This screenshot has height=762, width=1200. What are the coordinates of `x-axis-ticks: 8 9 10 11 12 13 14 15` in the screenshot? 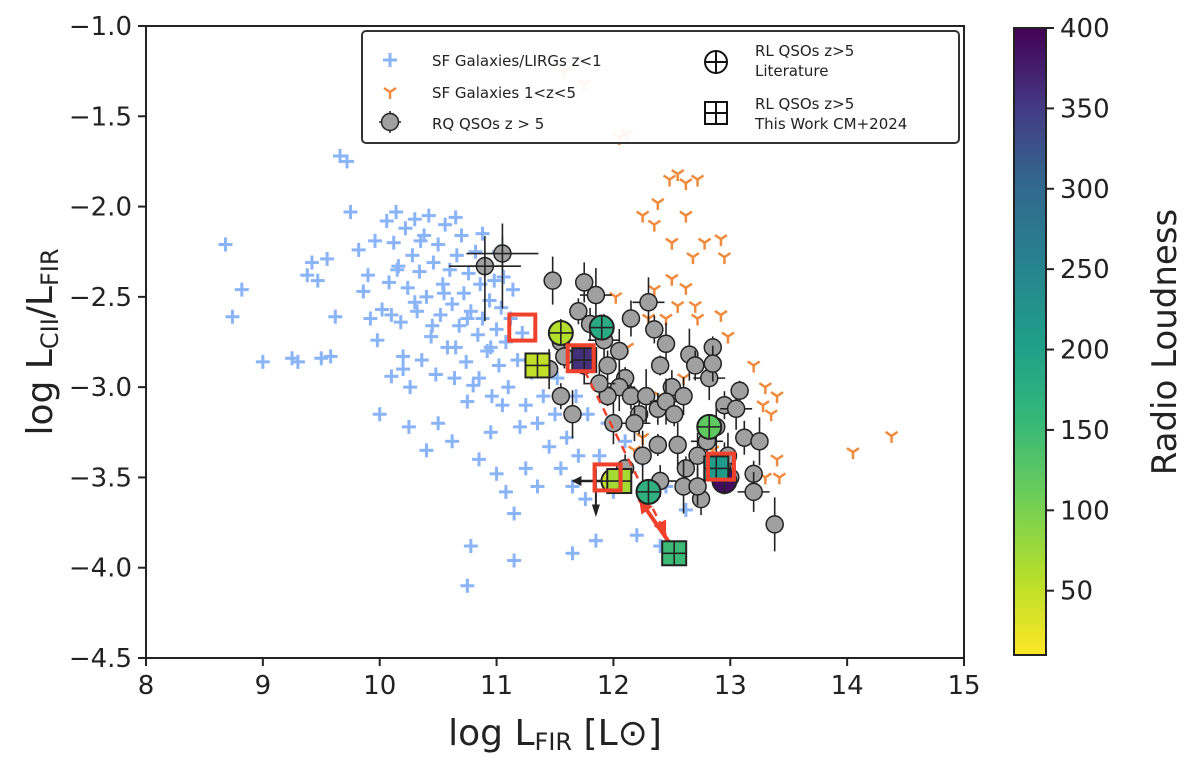 It's located at (559, 679).